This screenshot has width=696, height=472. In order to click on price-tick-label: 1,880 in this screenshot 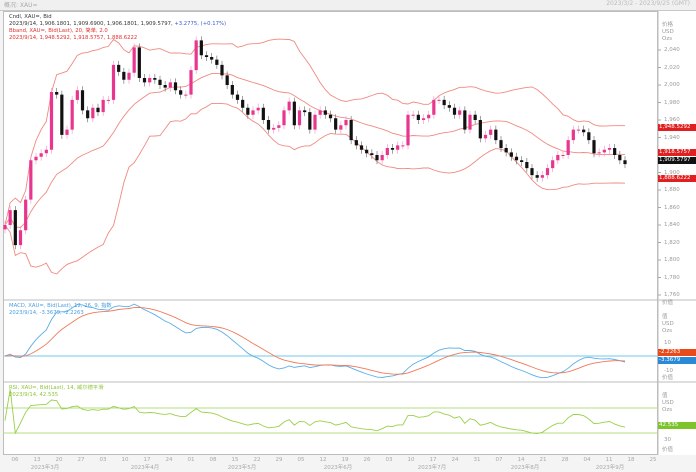, I will do `click(672, 190)`.